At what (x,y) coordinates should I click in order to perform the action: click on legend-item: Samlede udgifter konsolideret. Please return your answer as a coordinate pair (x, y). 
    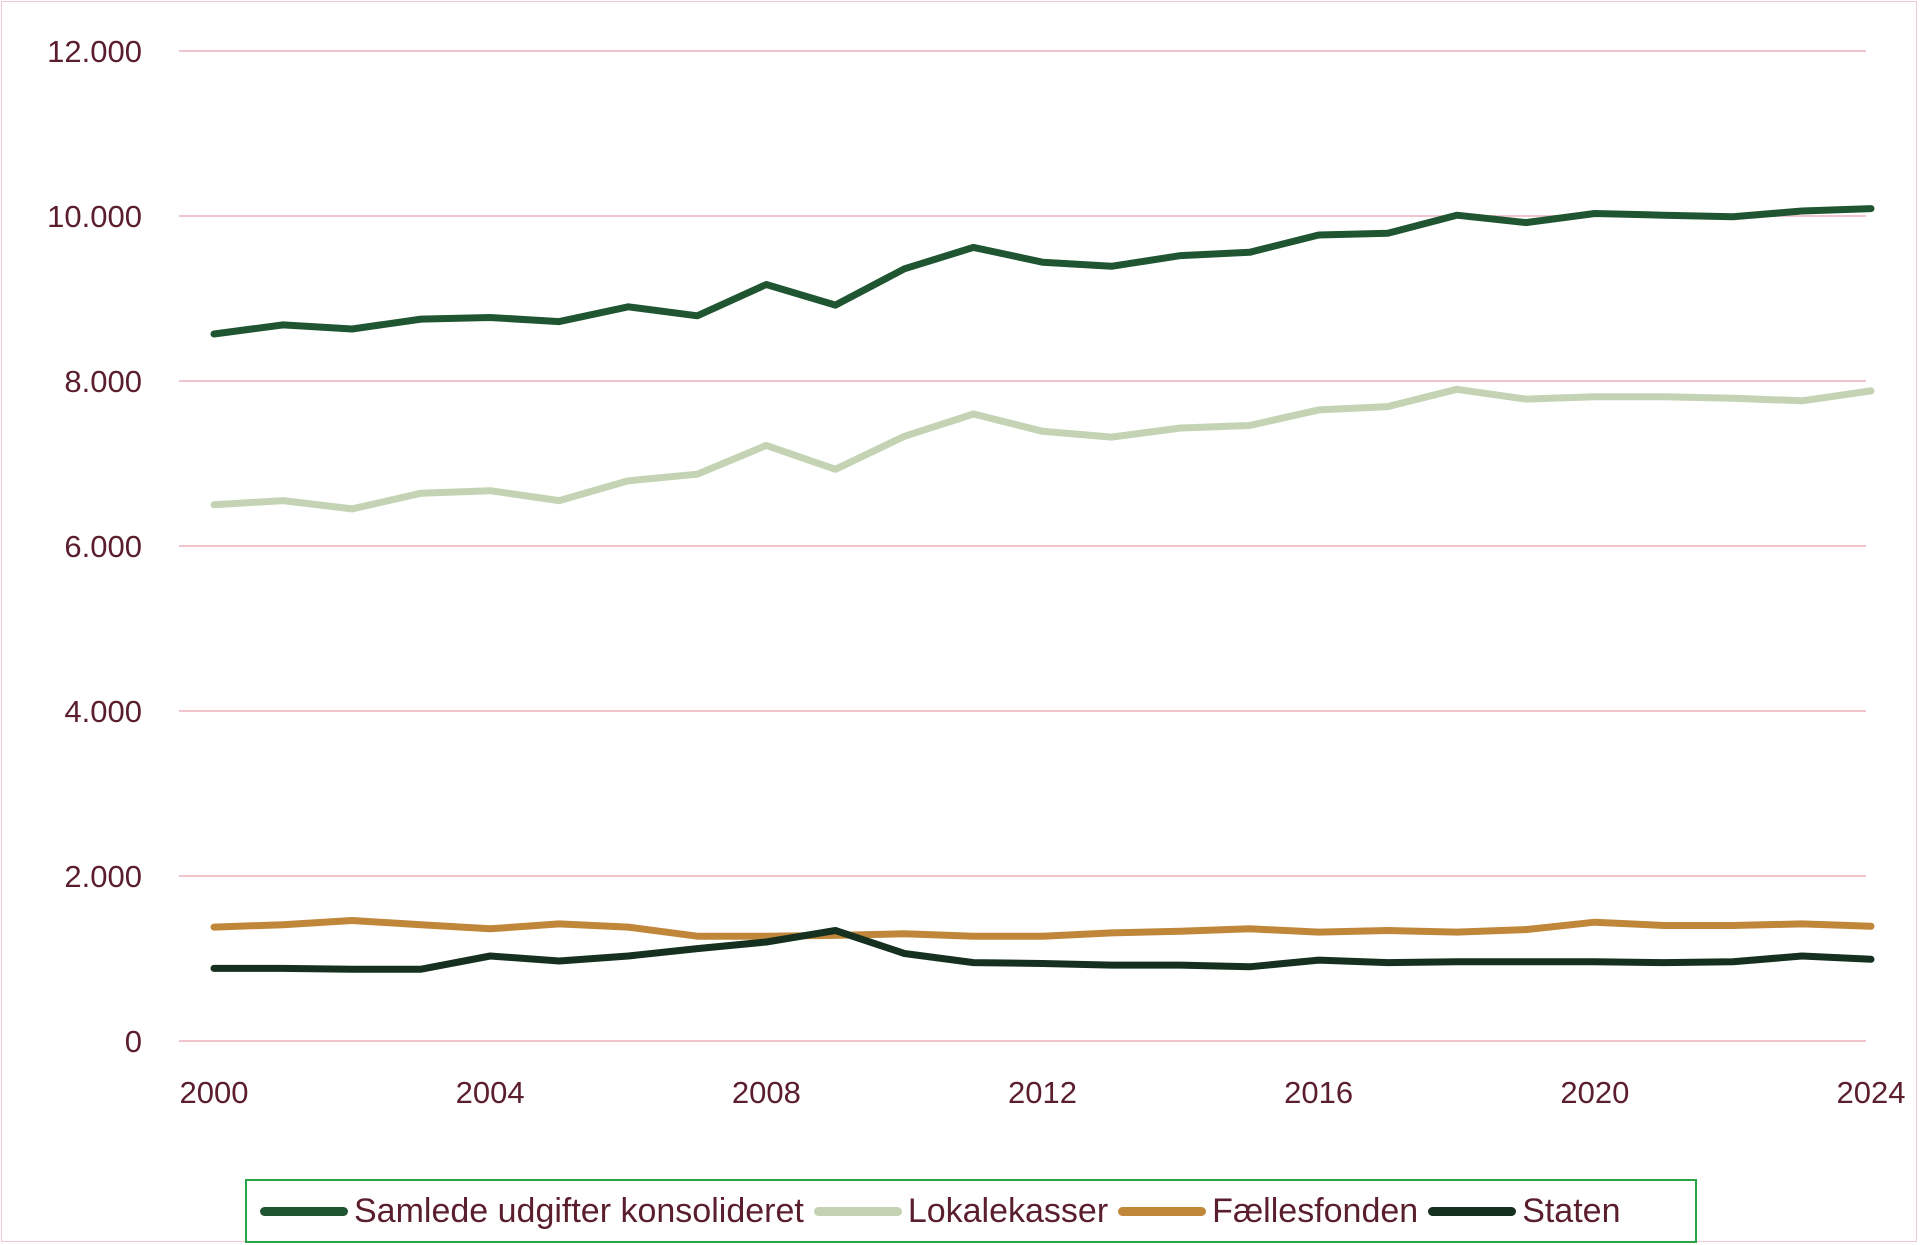
    Looking at the image, I should click on (532, 1211).